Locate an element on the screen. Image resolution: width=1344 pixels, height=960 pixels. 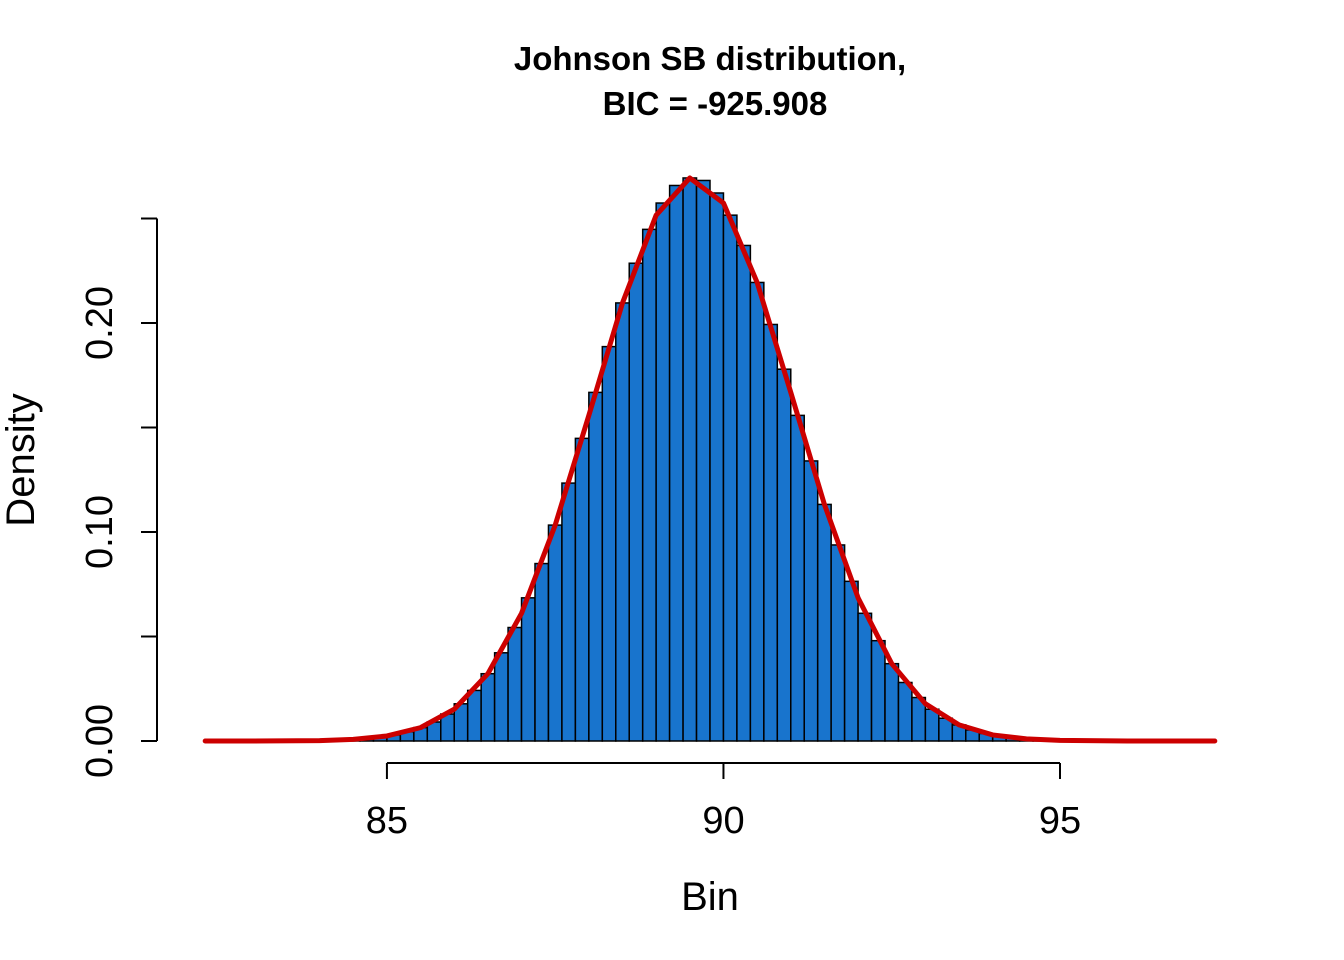
chart-title: Johnson SB distribution, is located at coordinates (710, 58).